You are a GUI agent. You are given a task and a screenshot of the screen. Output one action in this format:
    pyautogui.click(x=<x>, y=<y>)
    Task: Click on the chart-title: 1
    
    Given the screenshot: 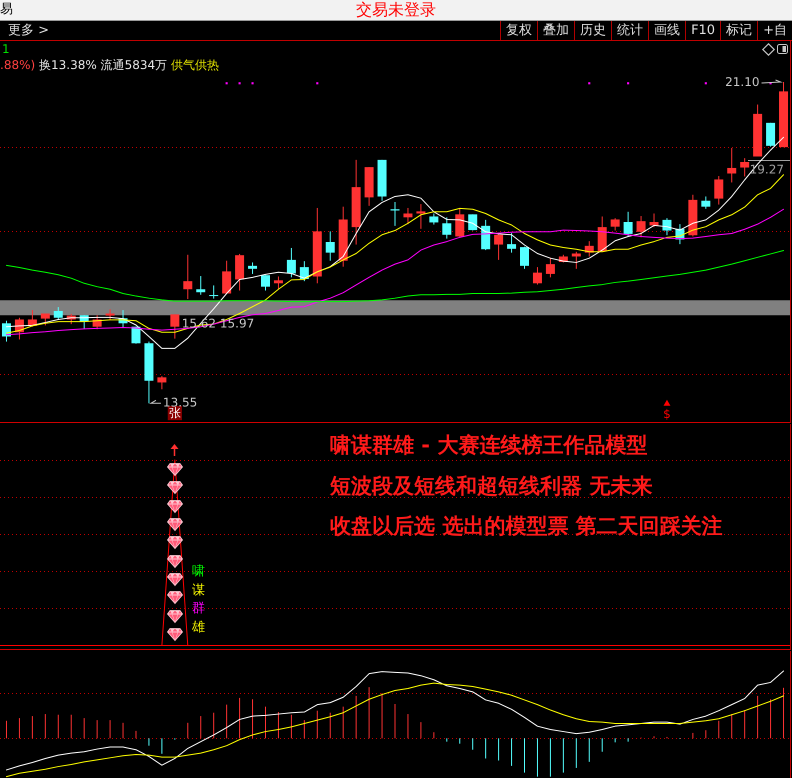 What is the action you would take?
    pyautogui.click(x=6, y=49)
    